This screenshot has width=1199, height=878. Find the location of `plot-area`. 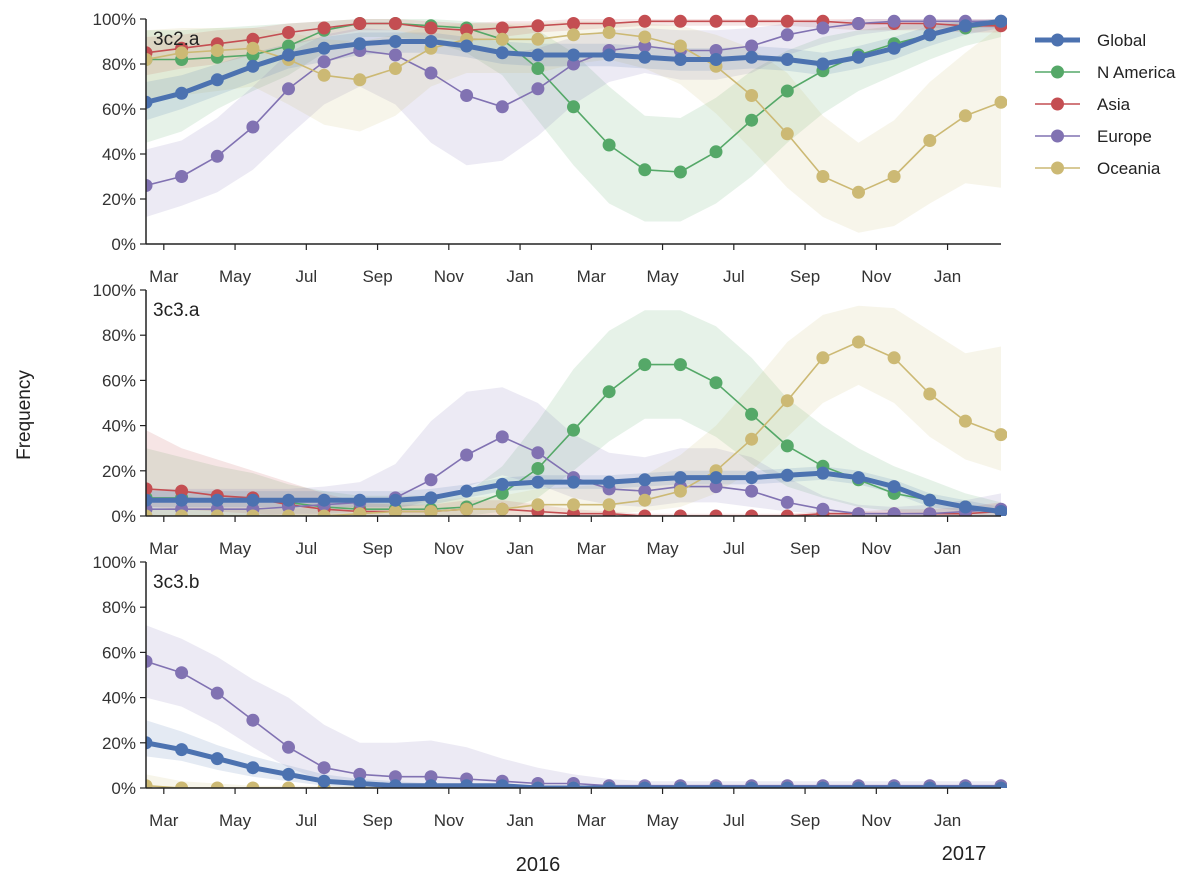

plot-area is located at coordinates (576, 706).